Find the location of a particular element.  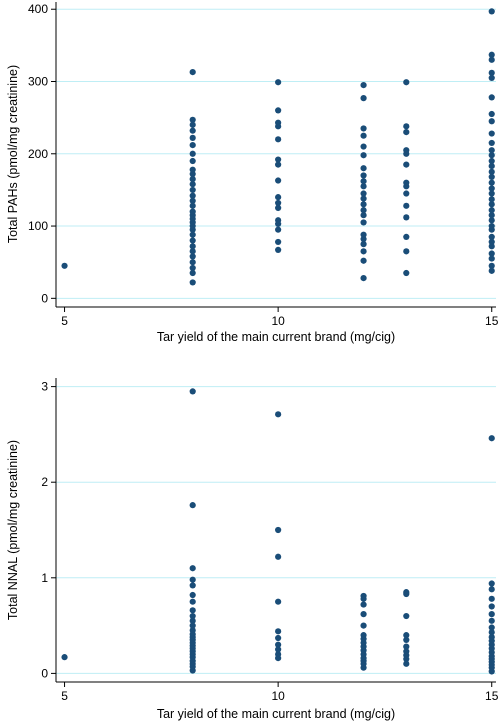

y-tick-label: 2 is located at coordinates (44, 482).